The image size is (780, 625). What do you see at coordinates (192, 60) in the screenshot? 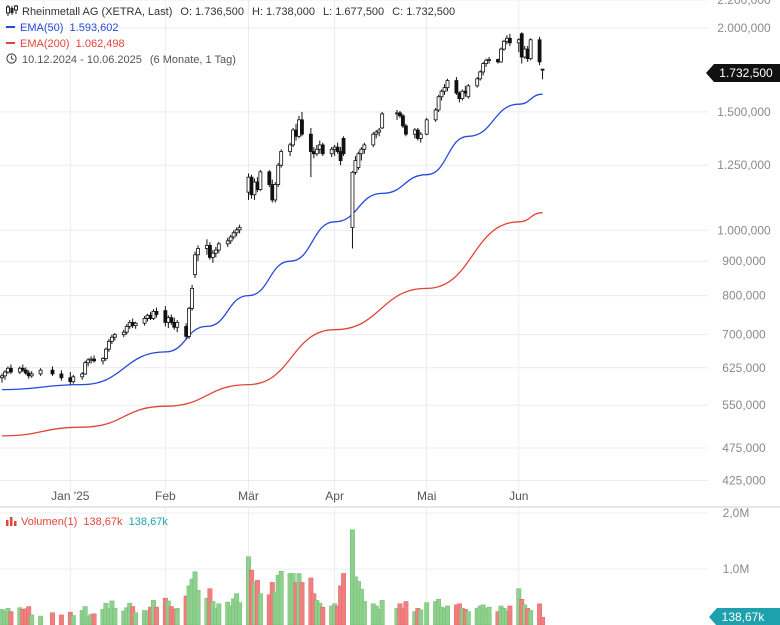
I see `period-label: (6 Monate, 1 Tag)` at bounding box center [192, 60].